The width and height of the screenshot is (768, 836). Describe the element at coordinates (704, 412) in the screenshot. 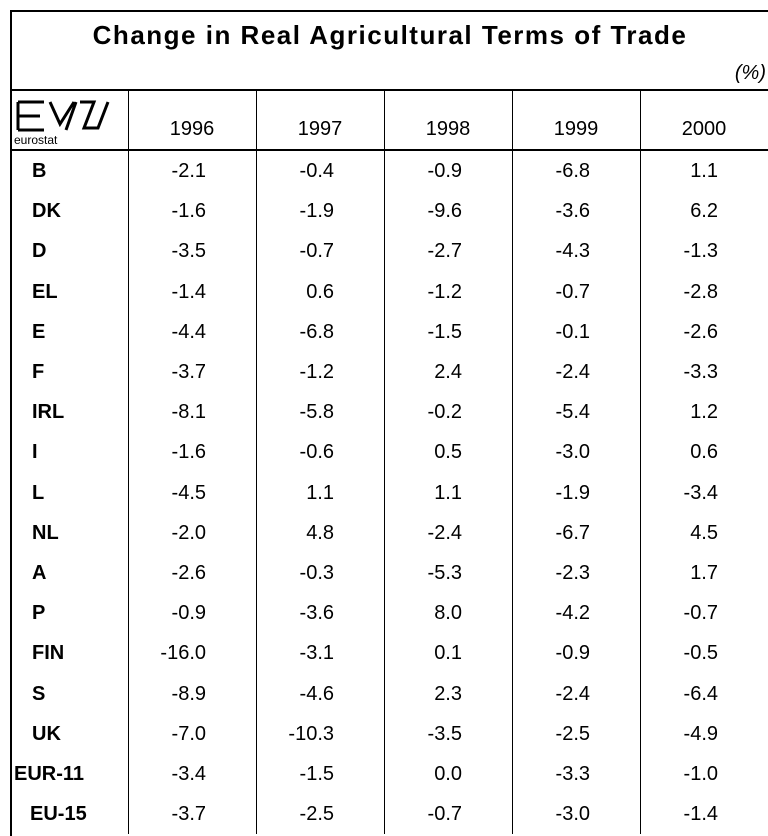

I see `value-cell: 1.2` at that location.